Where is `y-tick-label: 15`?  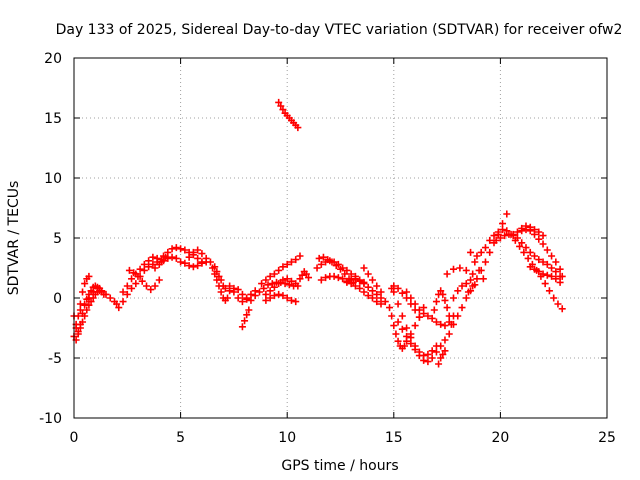
y-tick-label: 15 is located at coordinates (53, 119).